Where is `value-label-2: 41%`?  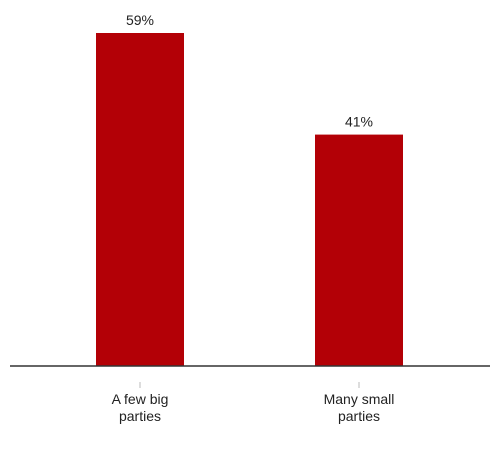
value-label-2: 41% is located at coordinates (359, 122).